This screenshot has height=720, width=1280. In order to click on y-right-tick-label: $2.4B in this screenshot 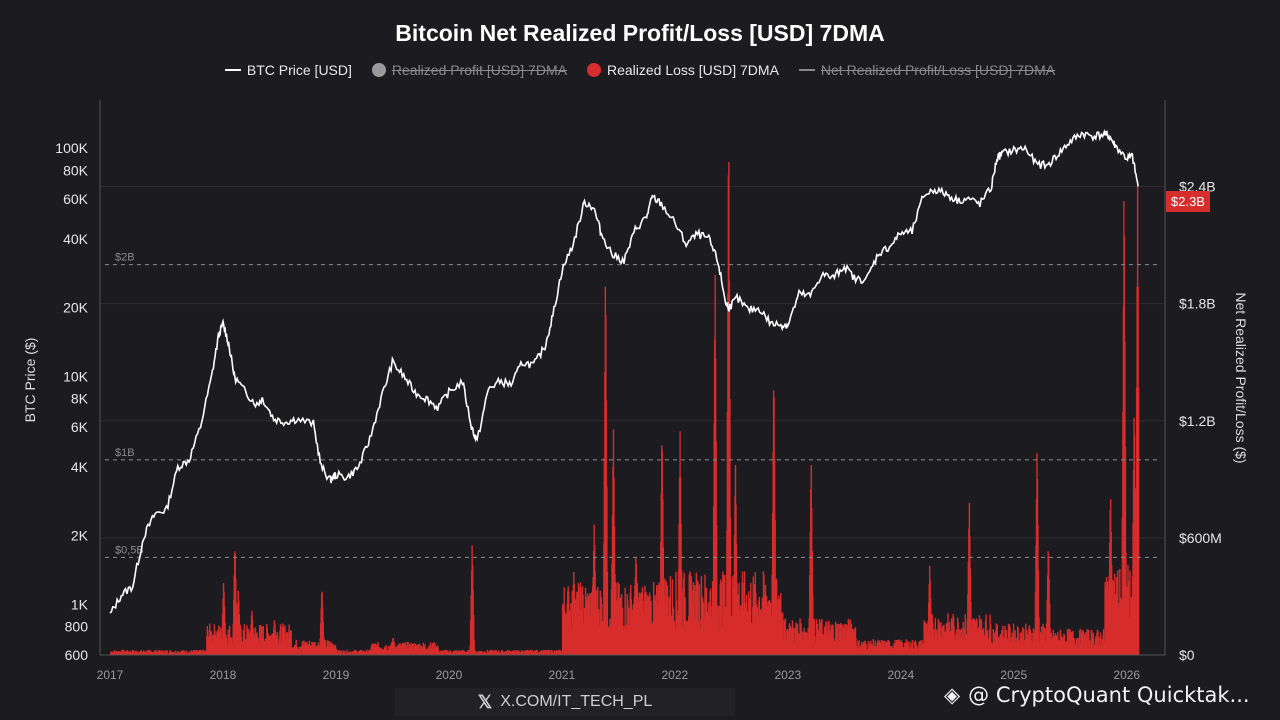, I will do `click(1197, 187)`.